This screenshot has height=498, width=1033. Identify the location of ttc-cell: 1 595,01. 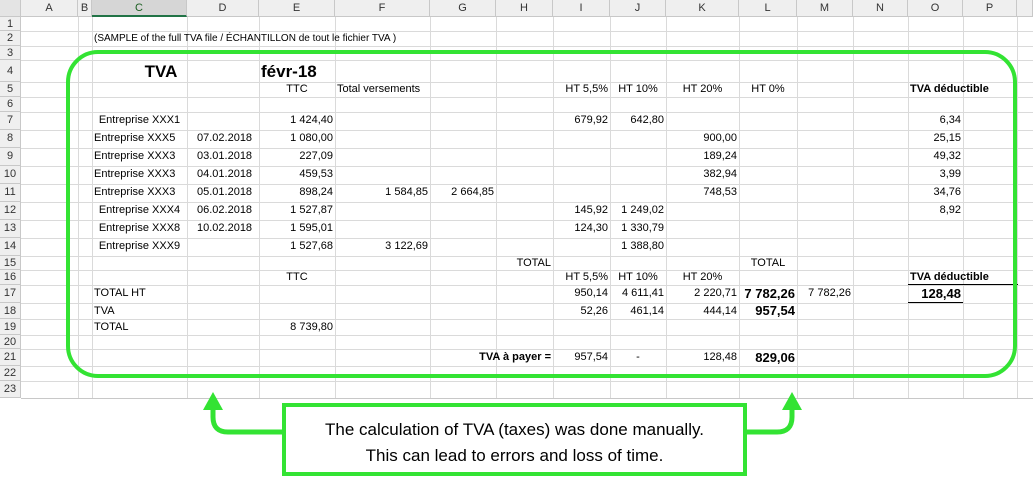
(311, 228).